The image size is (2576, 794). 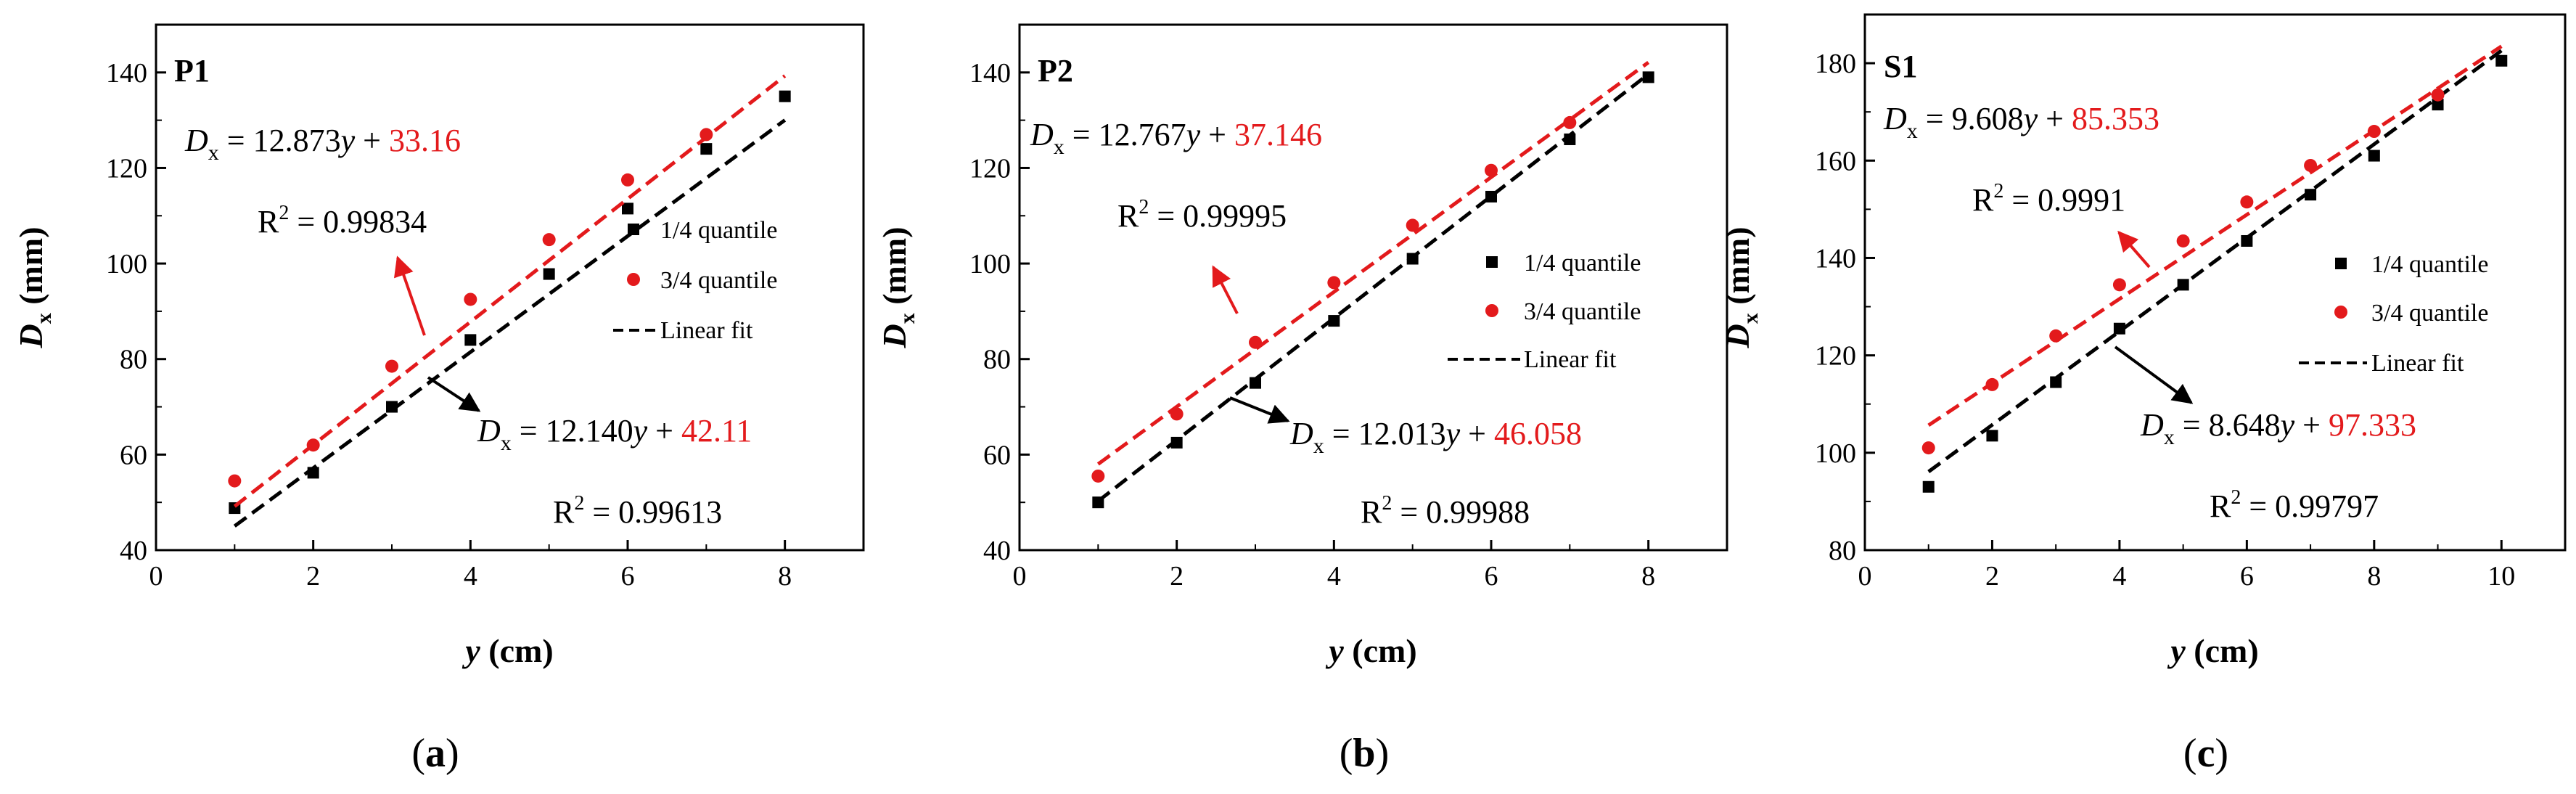 What do you see at coordinates (1900, 66) in the screenshot?
I see `panel-name: S1` at bounding box center [1900, 66].